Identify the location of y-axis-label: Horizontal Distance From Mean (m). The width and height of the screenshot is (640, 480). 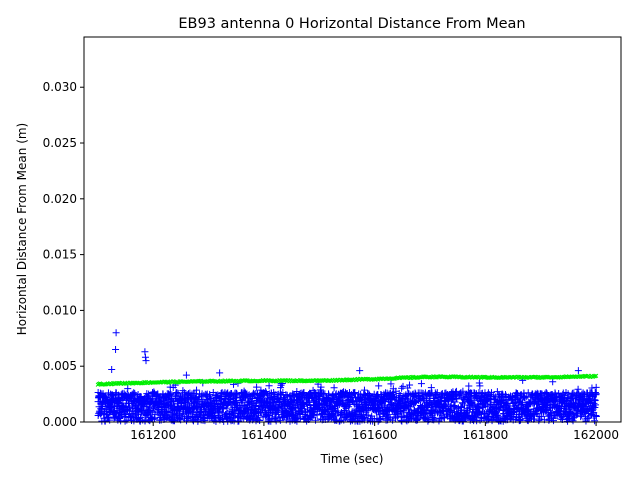
(22, 229).